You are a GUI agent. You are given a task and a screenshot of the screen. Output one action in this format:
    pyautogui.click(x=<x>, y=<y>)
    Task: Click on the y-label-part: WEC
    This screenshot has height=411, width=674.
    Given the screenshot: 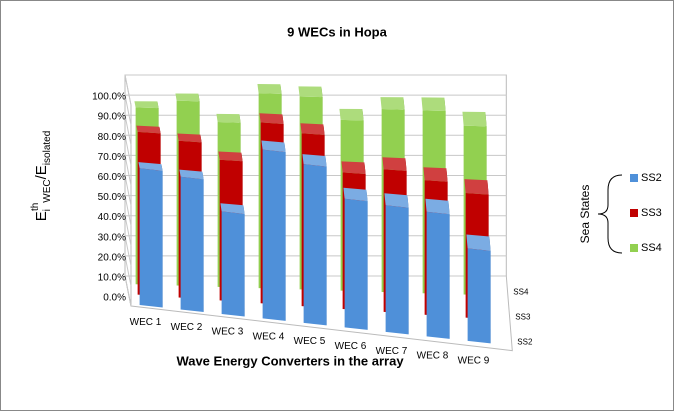 What is the action you would take?
    pyautogui.click(x=47, y=190)
    